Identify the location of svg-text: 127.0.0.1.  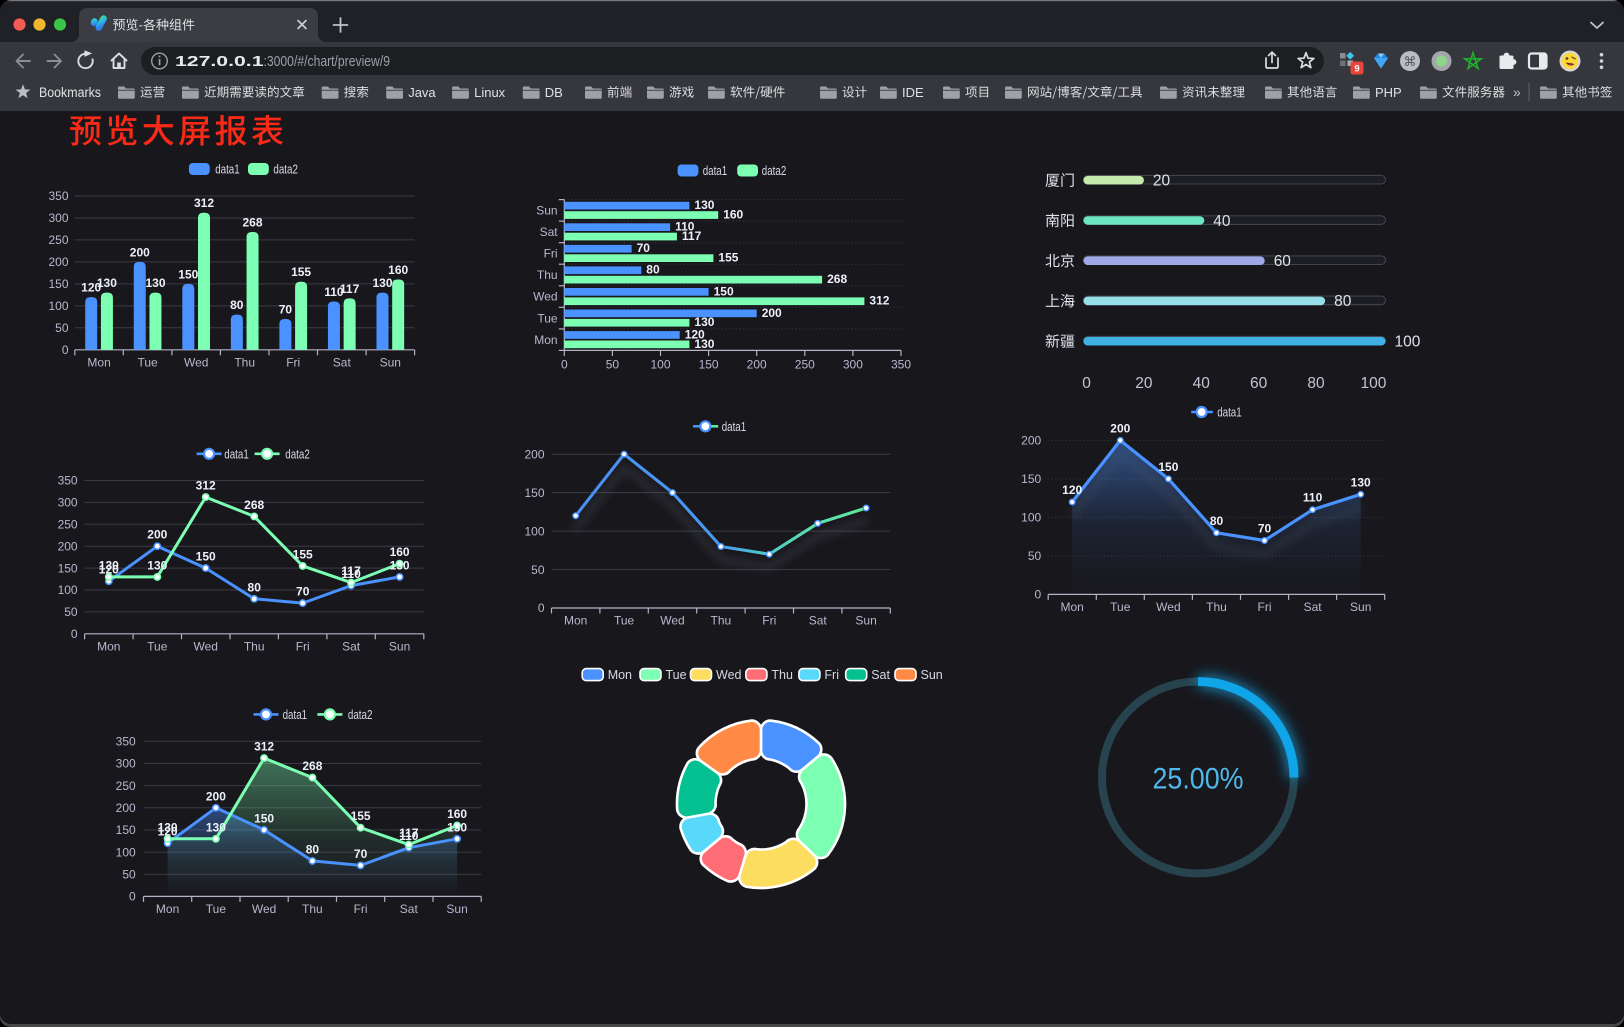
(219, 61).